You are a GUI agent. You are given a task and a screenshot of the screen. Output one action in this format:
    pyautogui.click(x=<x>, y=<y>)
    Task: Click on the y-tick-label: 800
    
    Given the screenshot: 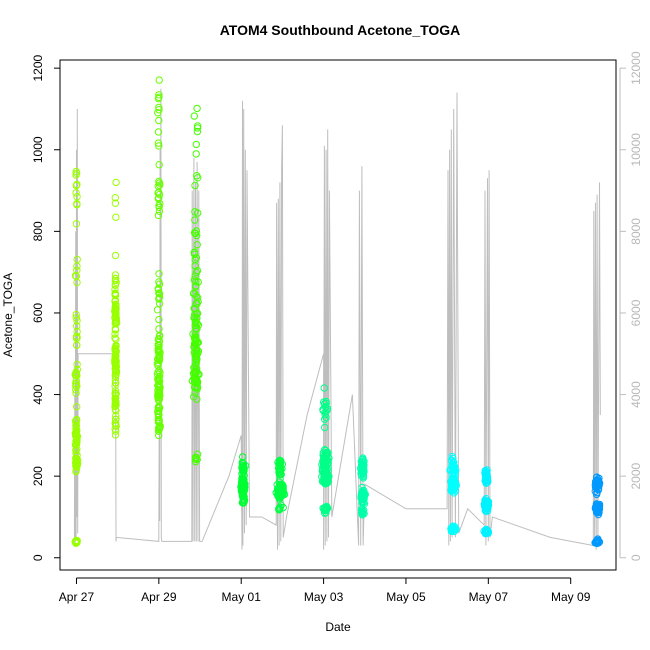 What is the action you would take?
    pyautogui.click(x=38, y=231)
    